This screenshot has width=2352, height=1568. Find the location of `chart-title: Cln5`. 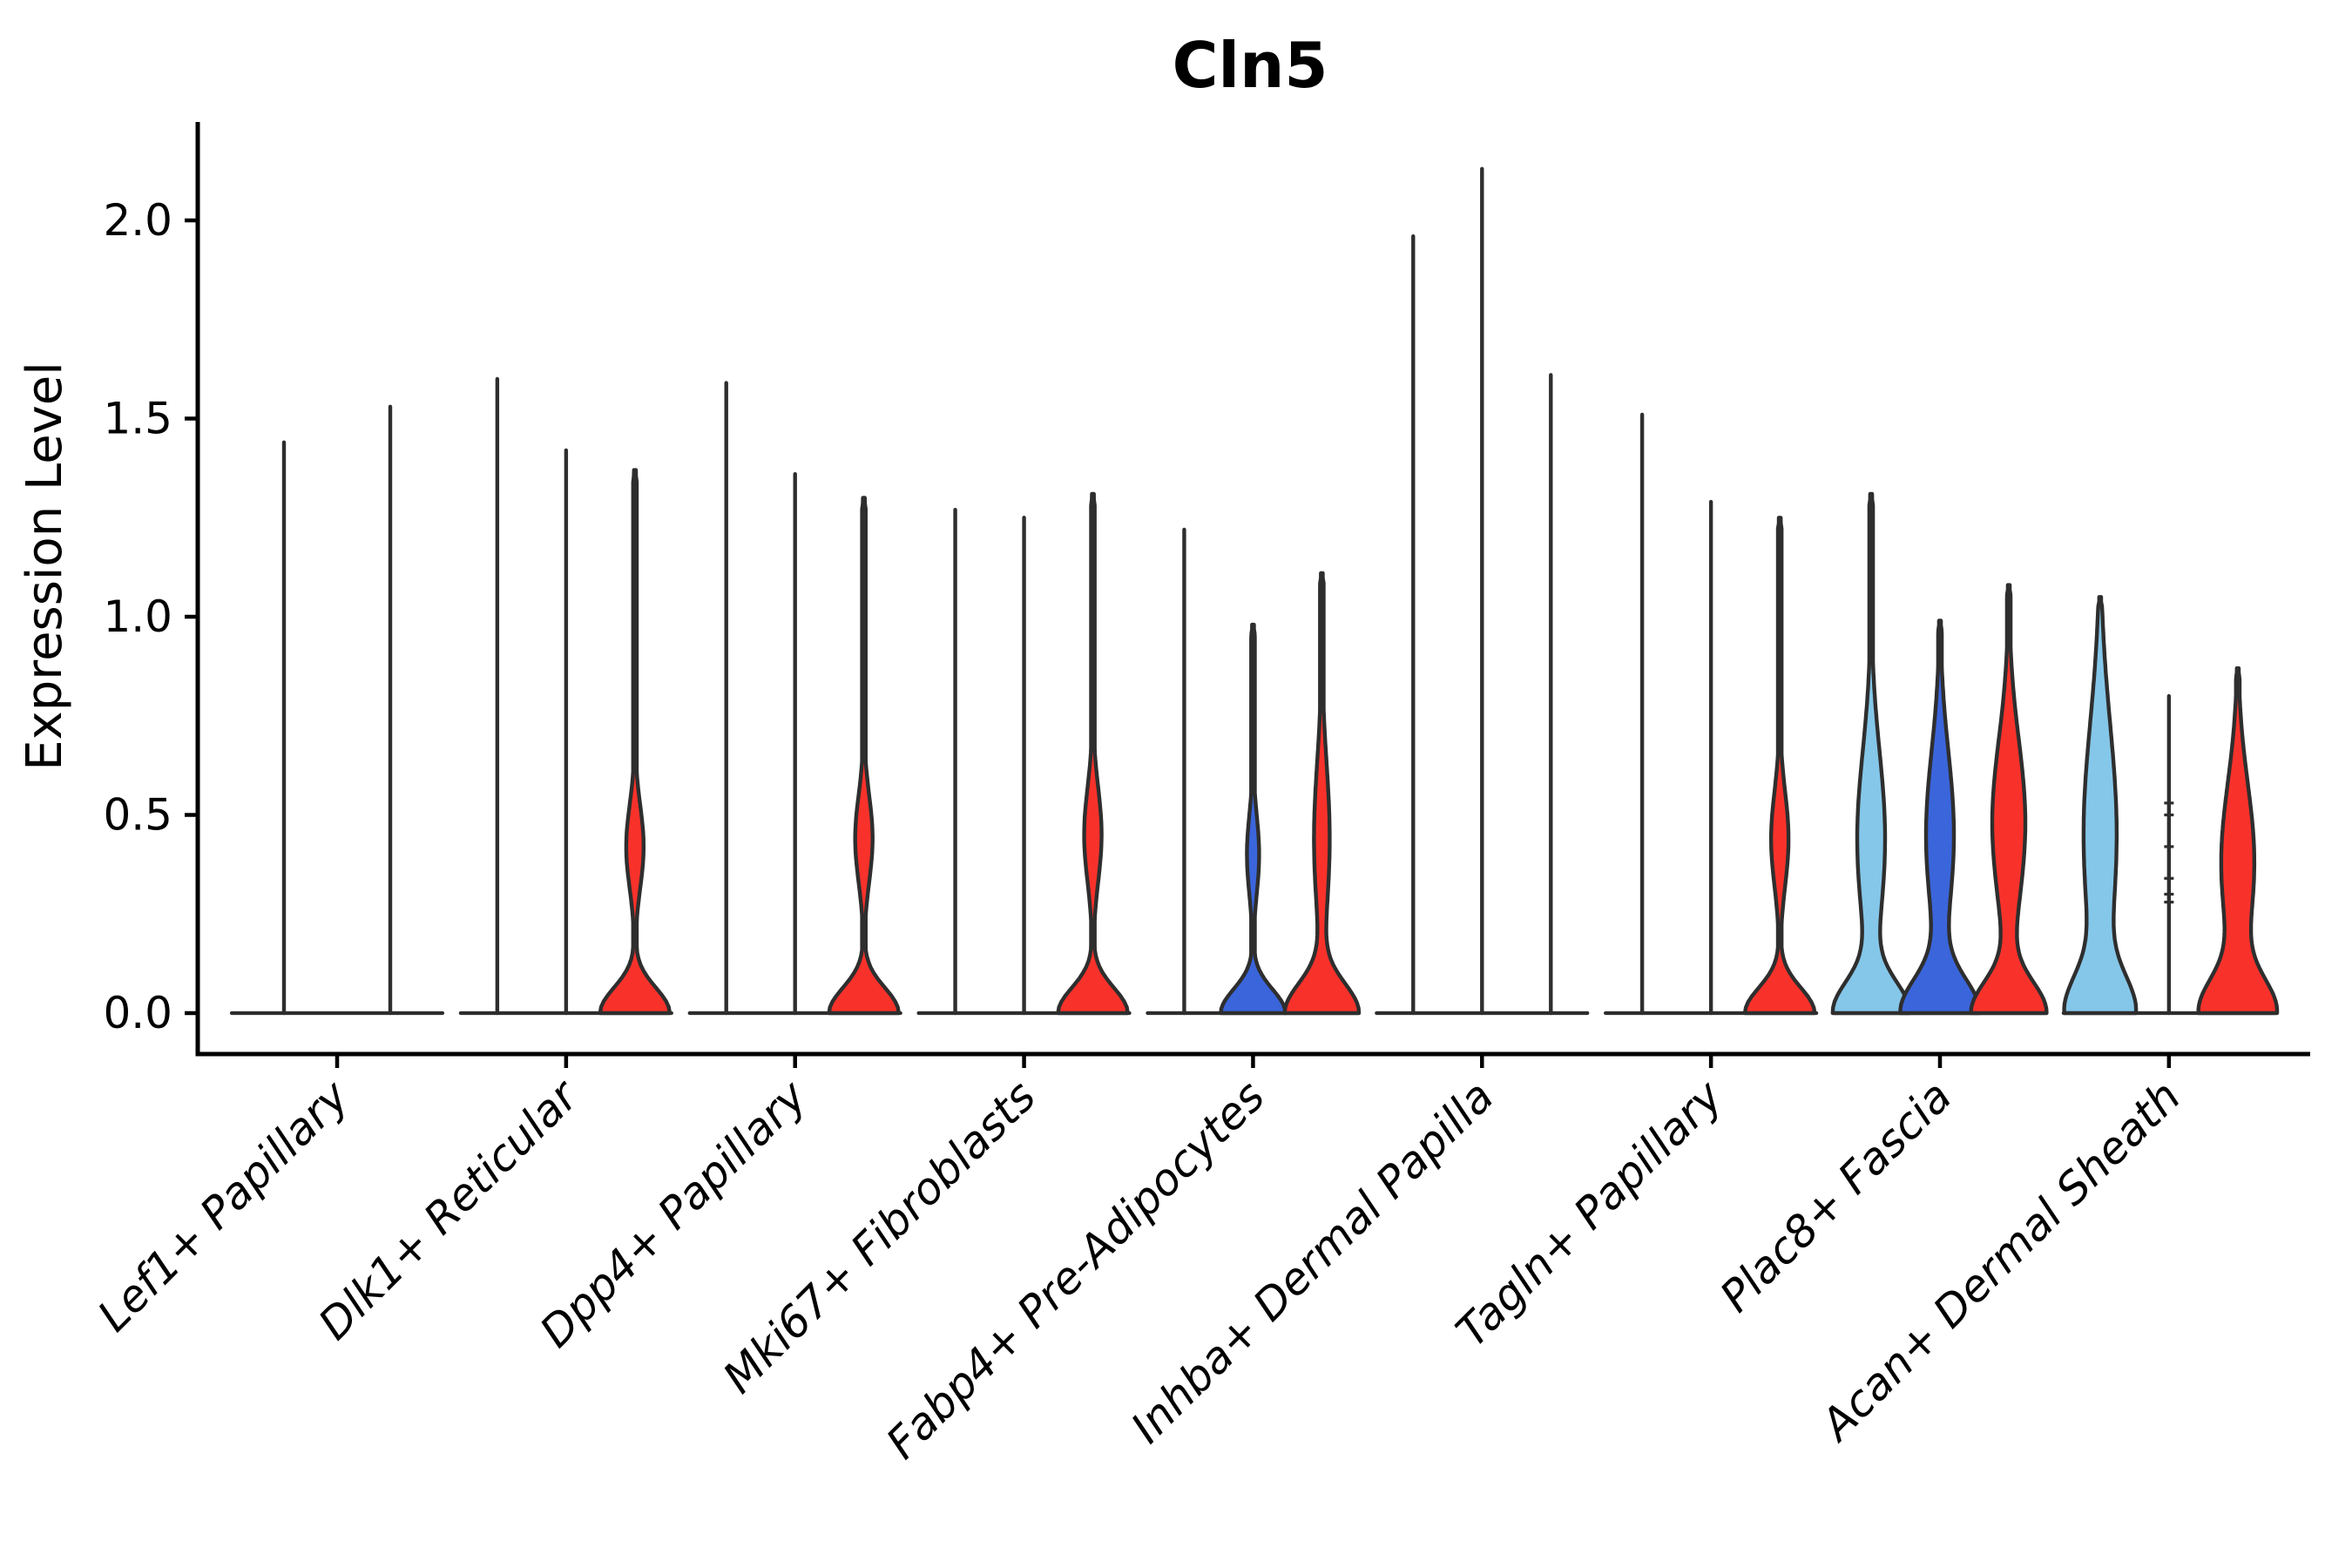

chart-title: Cln5 is located at coordinates (1250, 66).